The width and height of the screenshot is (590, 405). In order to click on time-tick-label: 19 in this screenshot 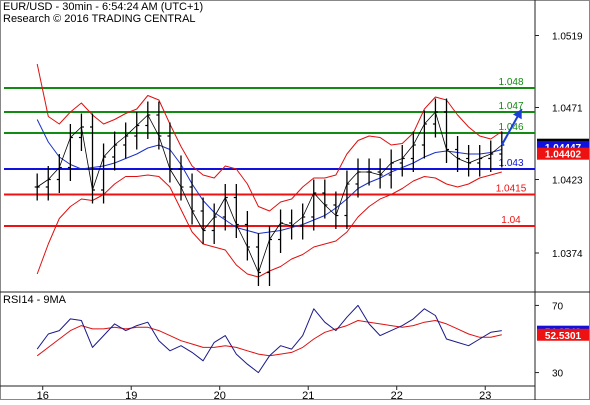, I will do `click(131, 395)`.